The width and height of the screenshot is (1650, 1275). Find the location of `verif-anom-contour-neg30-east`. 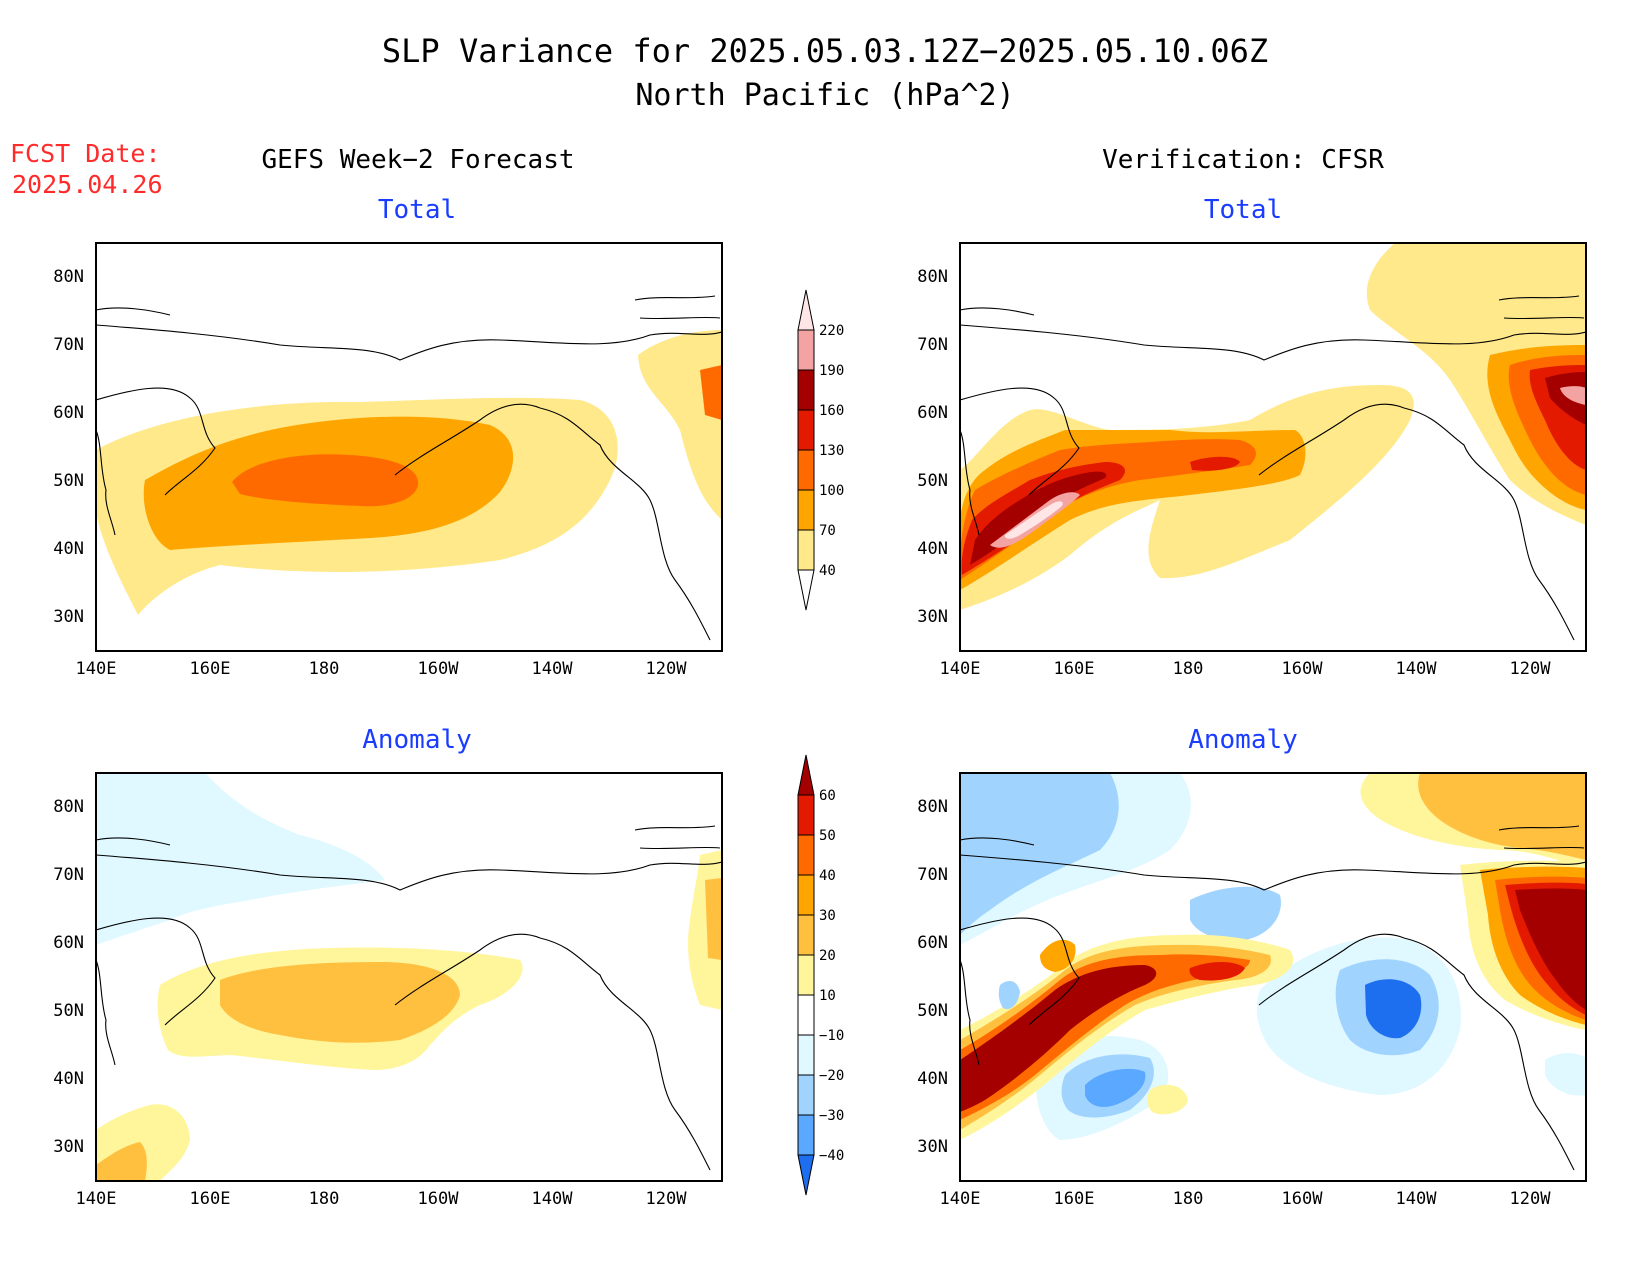

verif-anom-contour-neg30-east is located at coordinates (1393, 1009).